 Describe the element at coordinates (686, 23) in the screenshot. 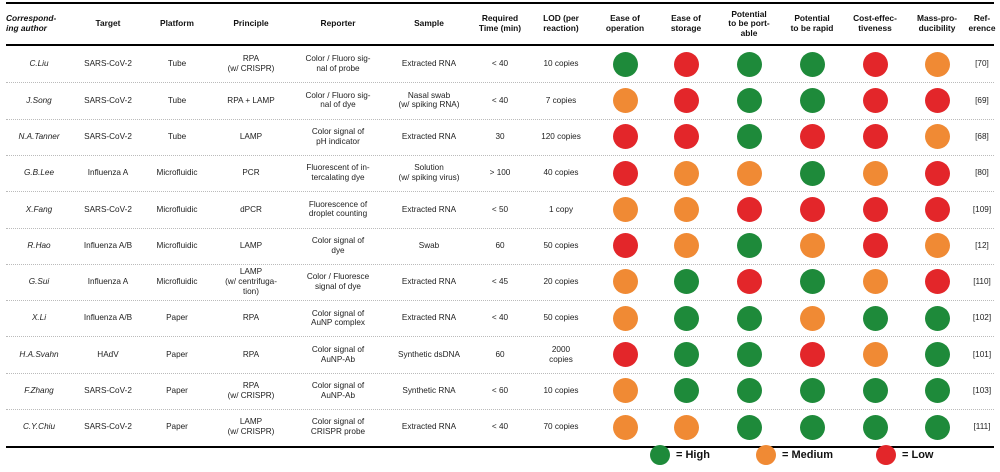

I see `column-header: Ease of storage` at that location.